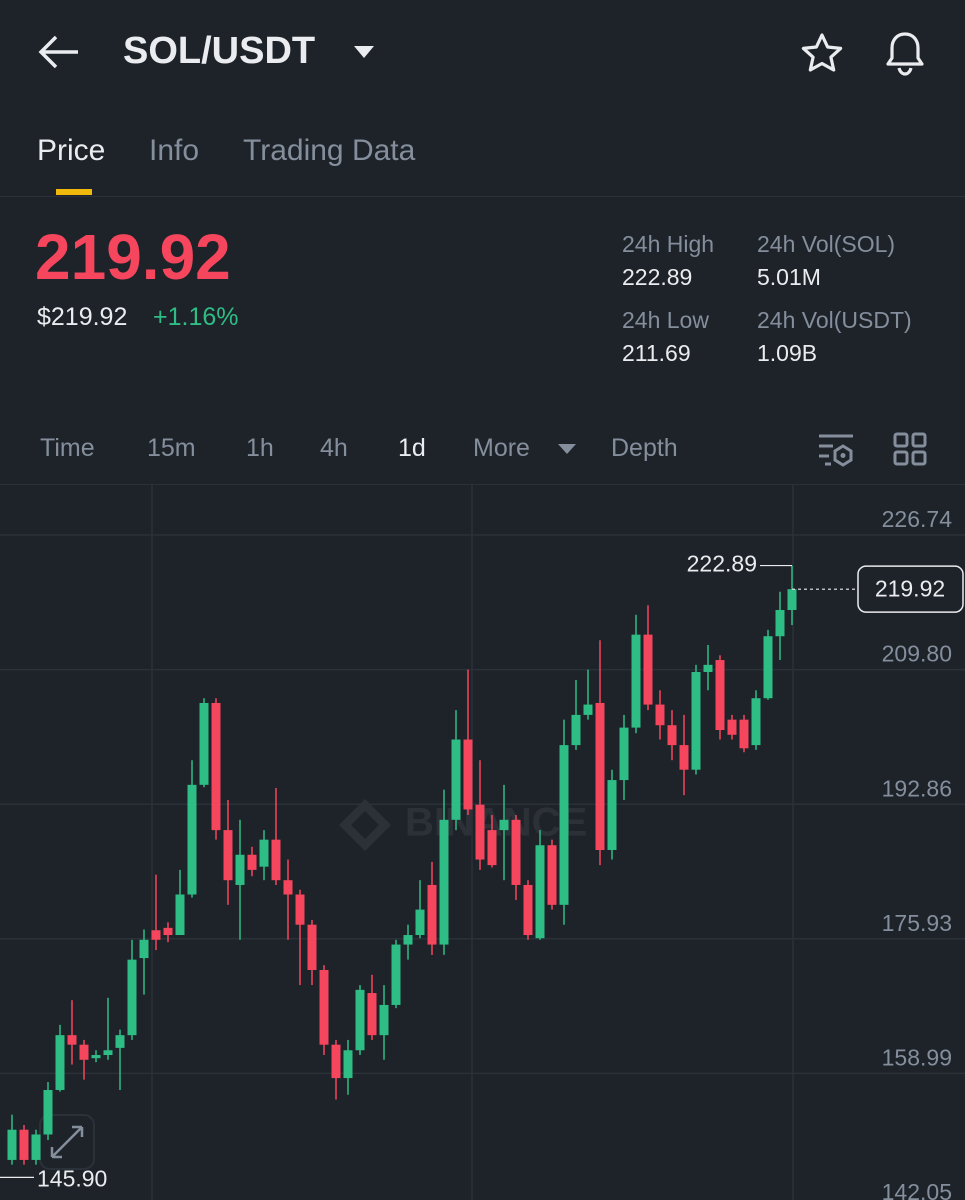 Image resolution: width=965 pixels, height=1200 pixels. What do you see at coordinates (657, 277) in the screenshot?
I see `stat-value: 222.89` at bounding box center [657, 277].